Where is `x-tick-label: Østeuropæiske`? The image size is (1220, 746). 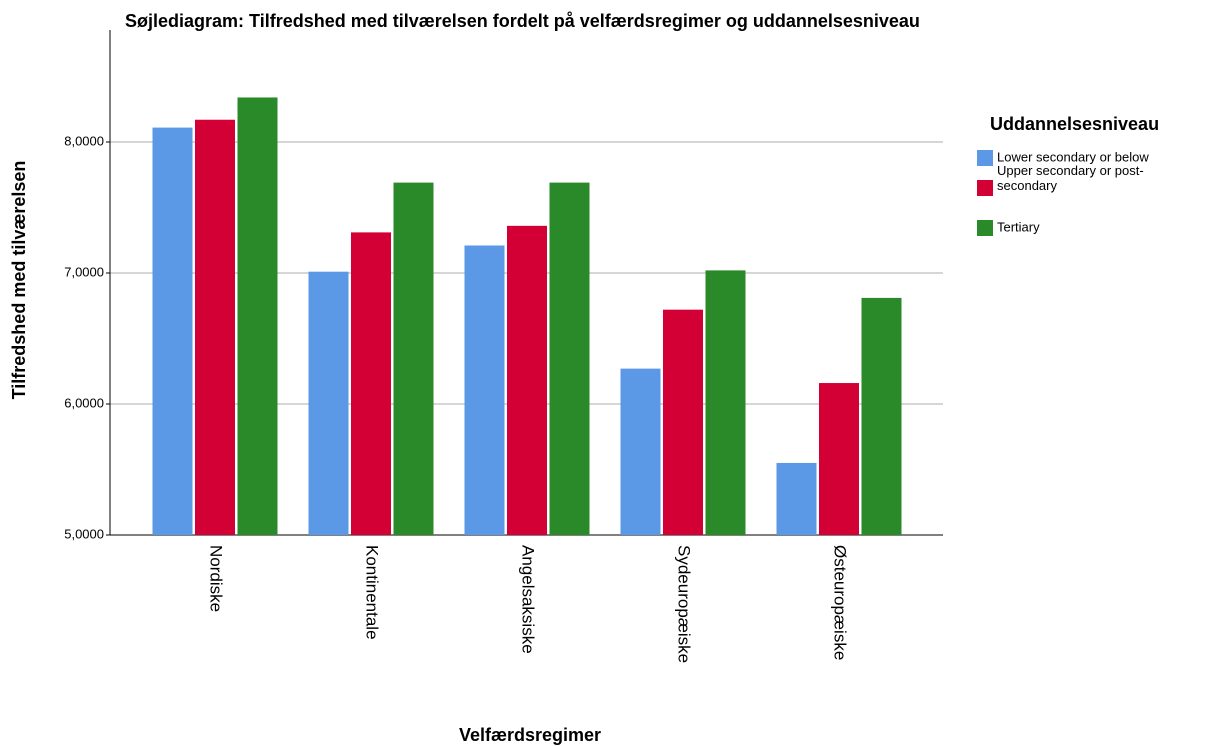
x-tick-label: Østeuropæiske is located at coordinates (840, 602).